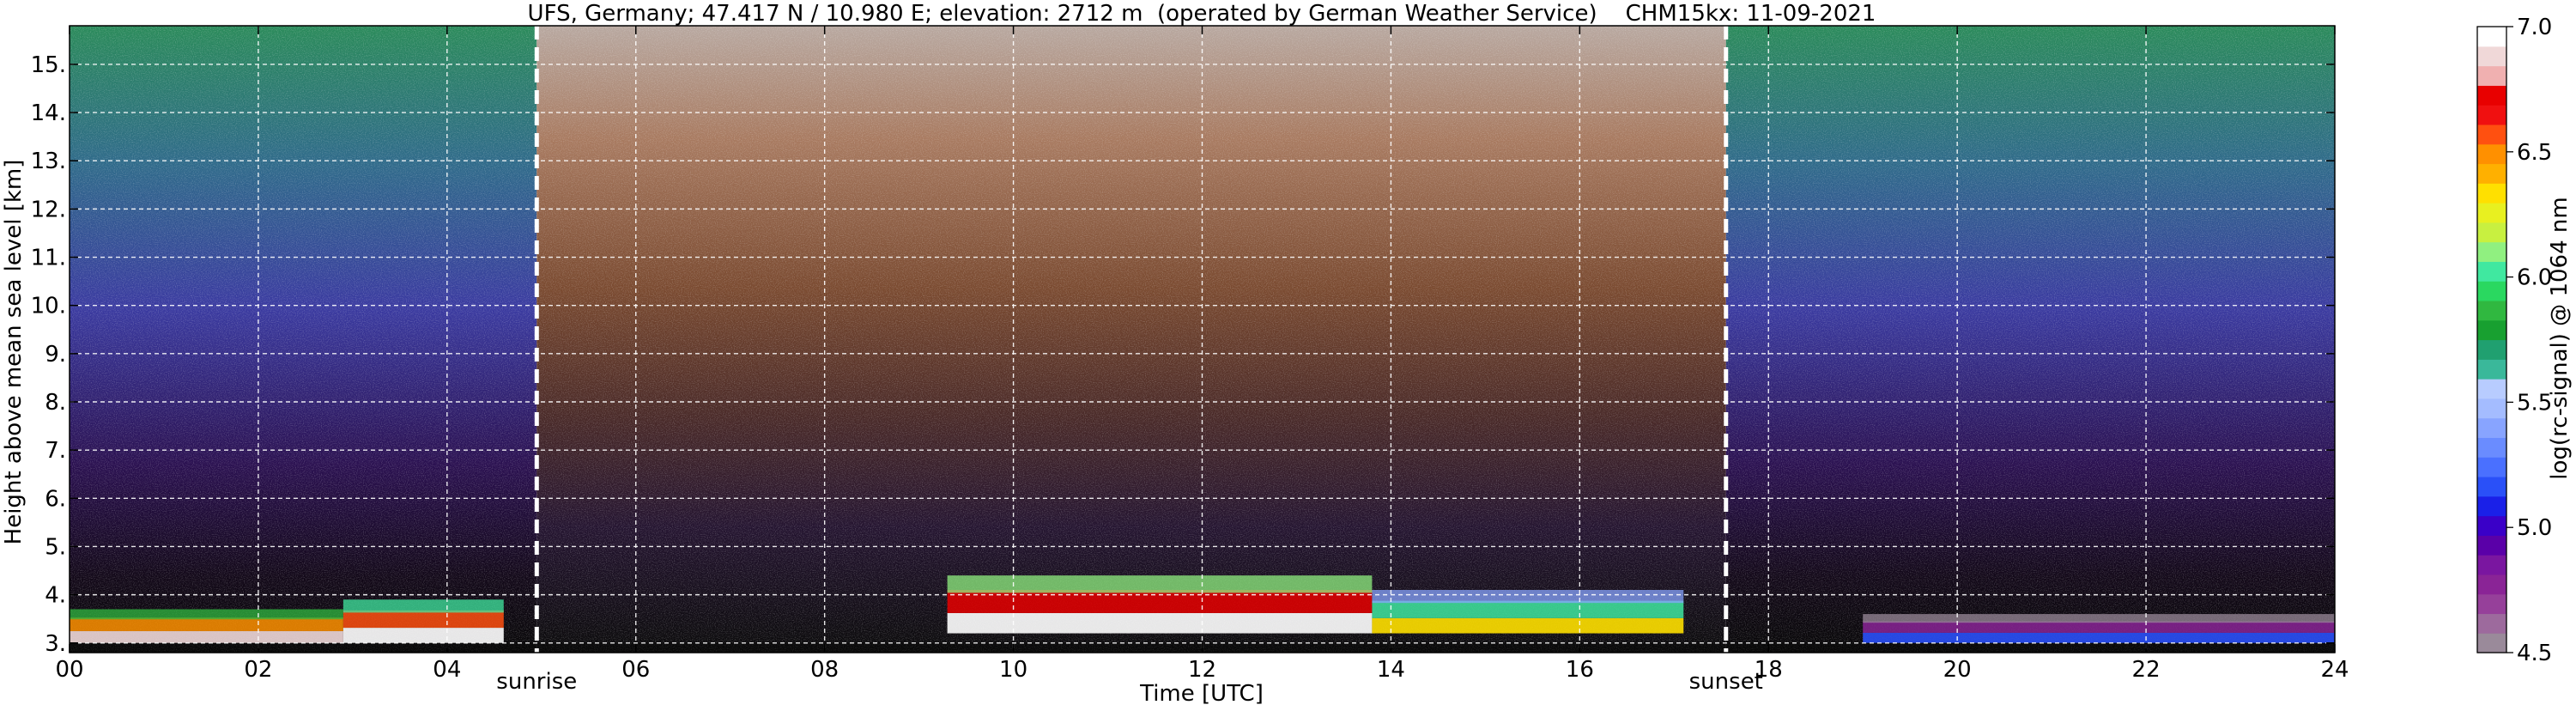 This screenshot has height=711, width=2576. Describe the element at coordinates (447, 670) in the screenshot. I see `x-tick-label: 04` at that location.